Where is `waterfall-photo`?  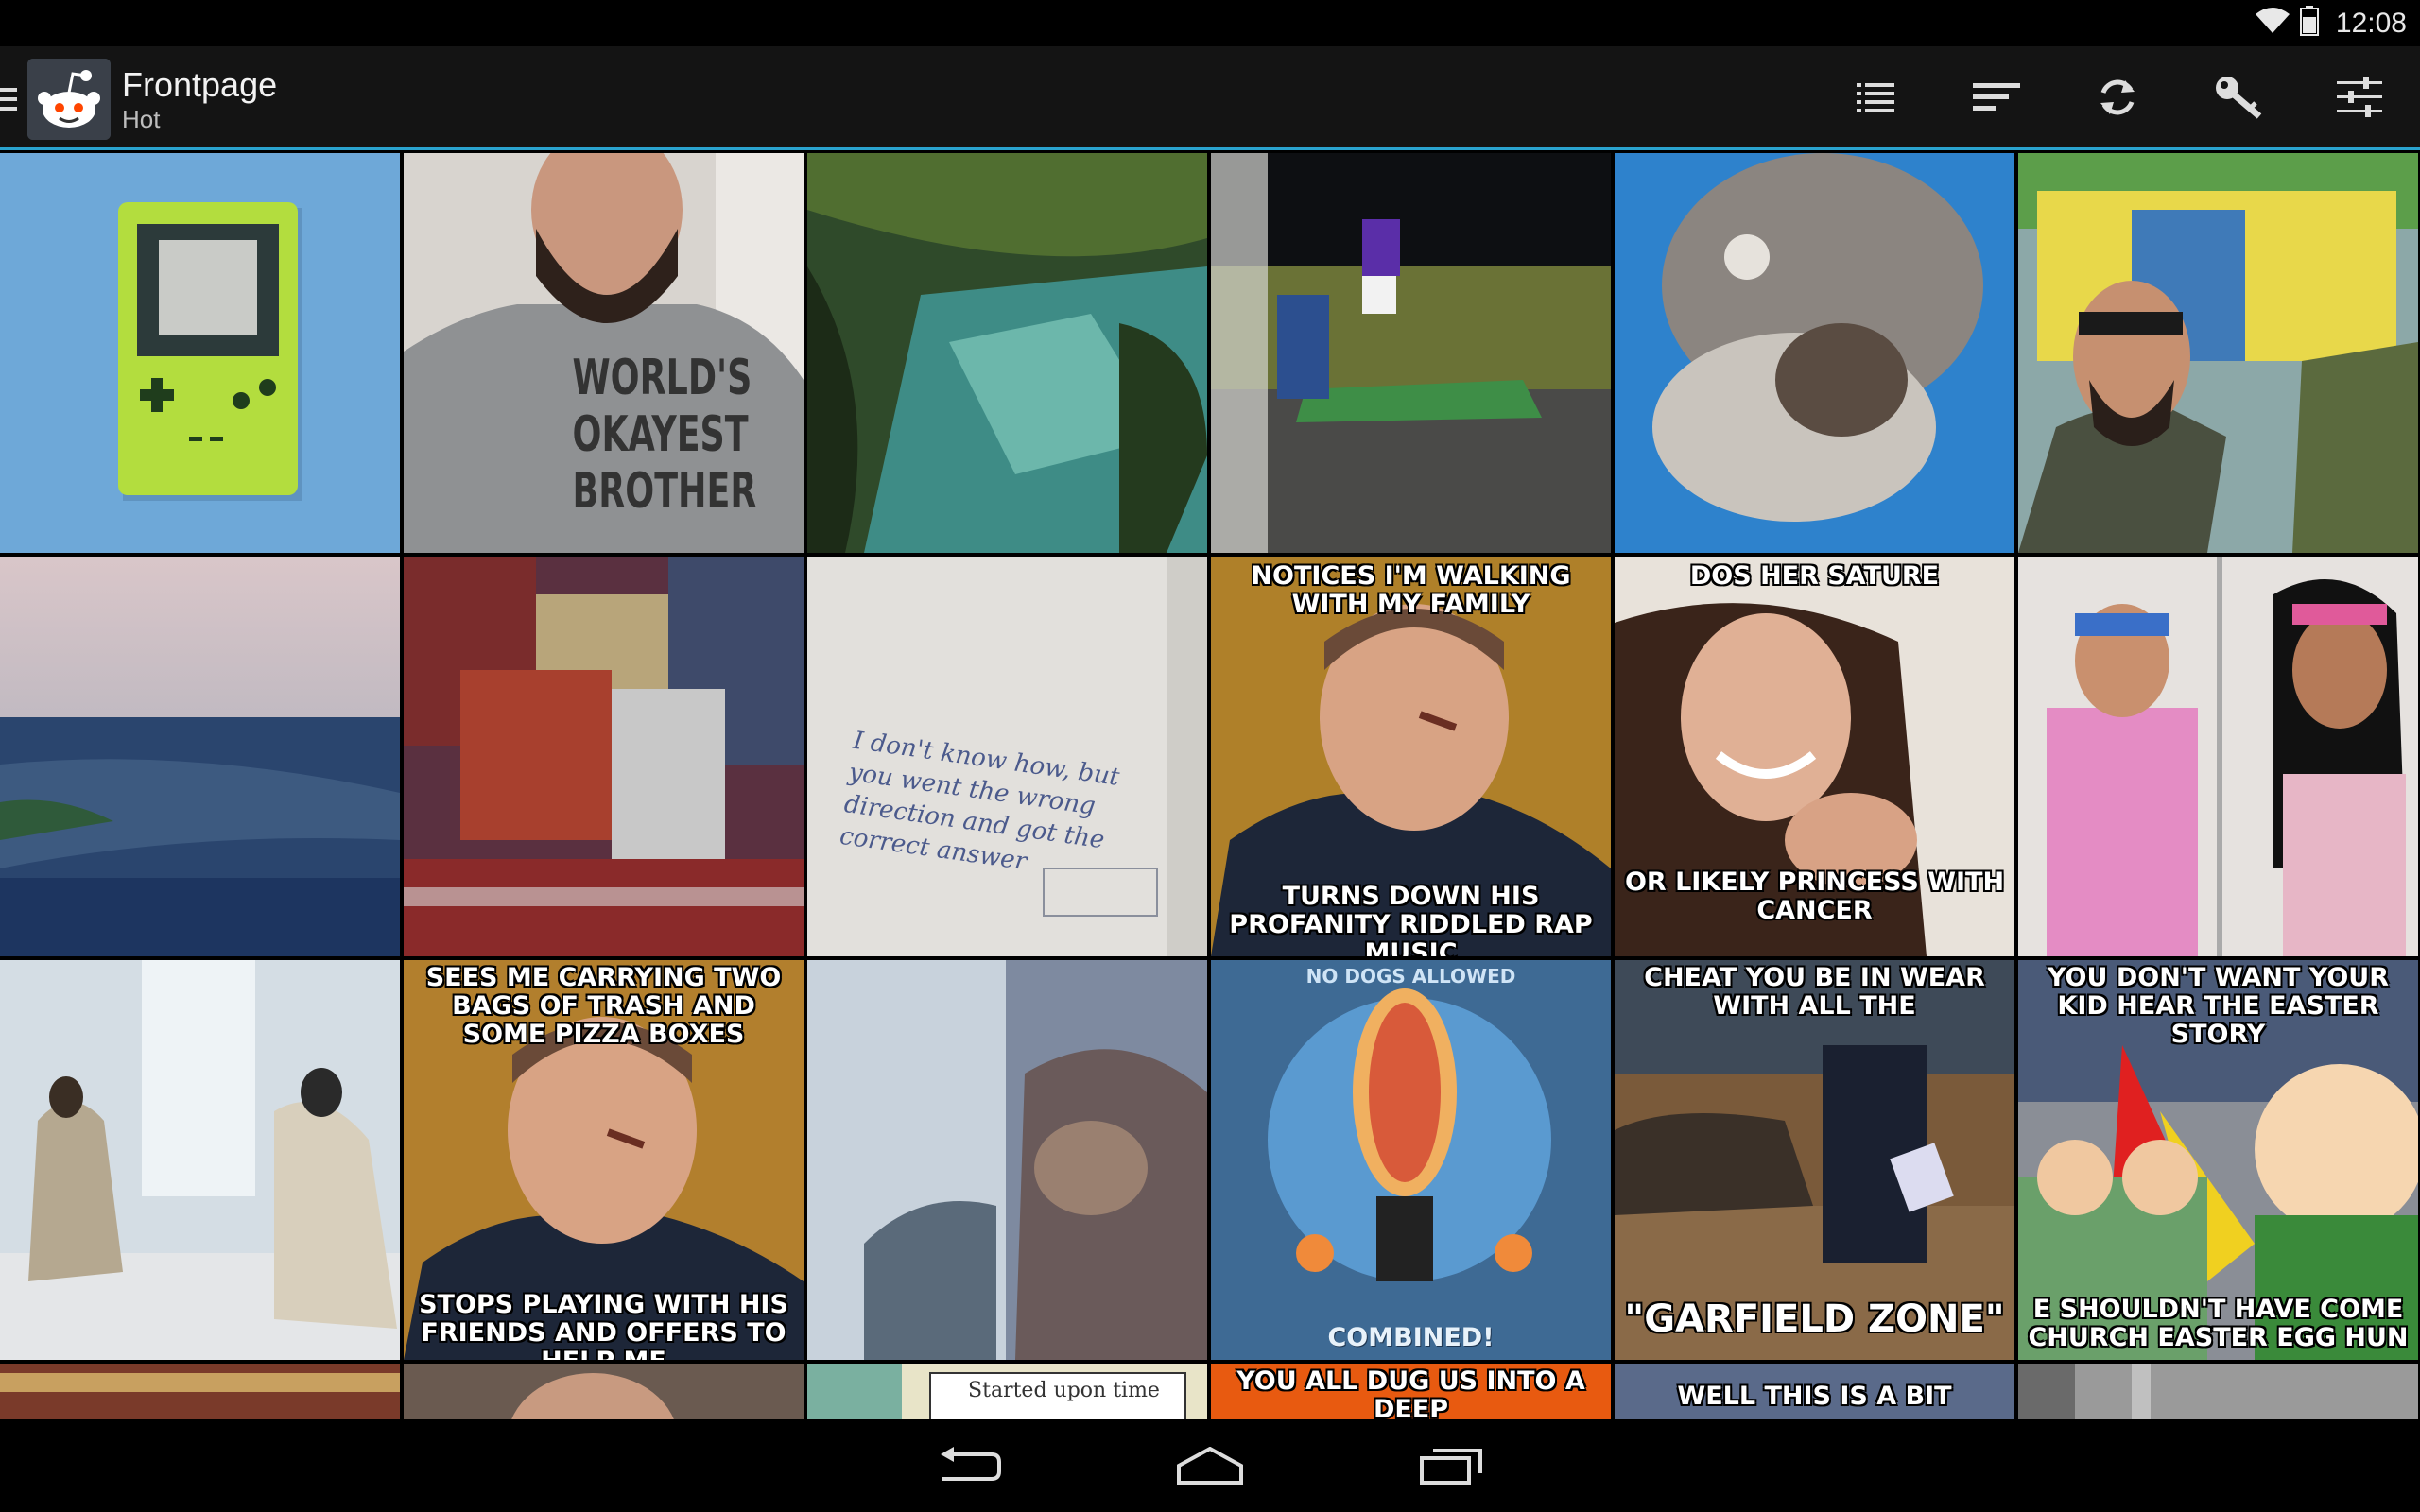 waterfall-photo is located at coordinates (1007, 1160).